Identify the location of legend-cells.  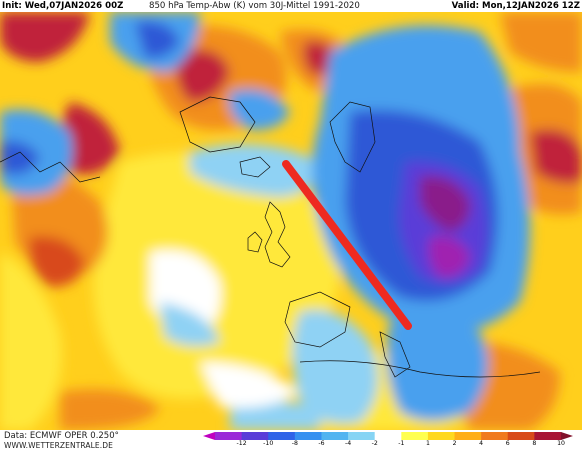
(388, 436).